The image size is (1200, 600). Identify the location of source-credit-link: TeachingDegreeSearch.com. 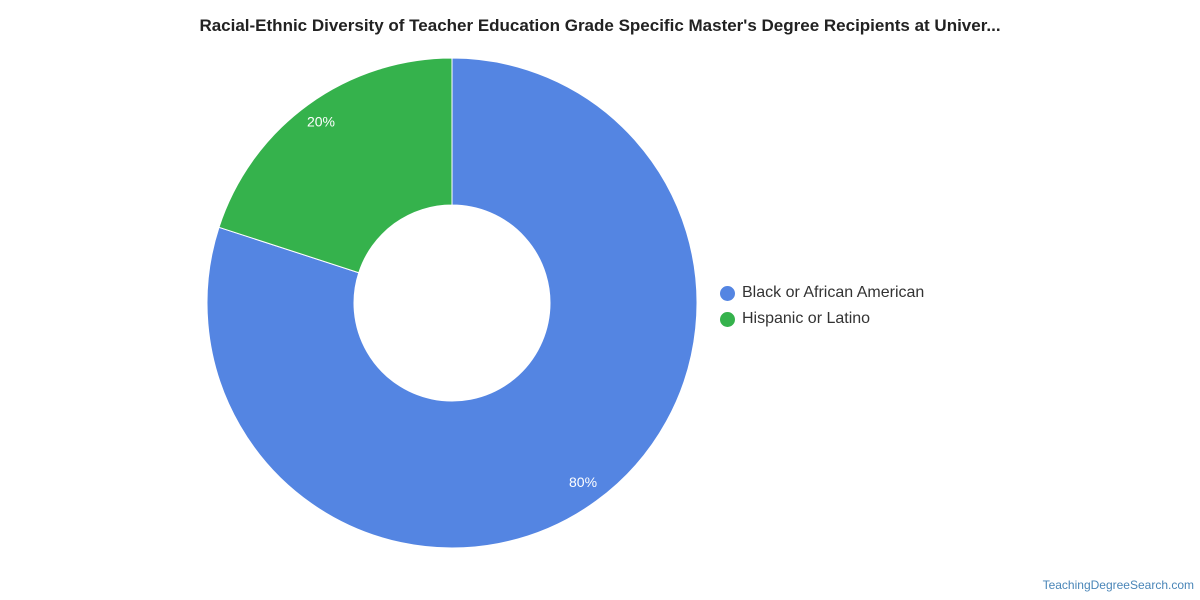
(1118, 585).